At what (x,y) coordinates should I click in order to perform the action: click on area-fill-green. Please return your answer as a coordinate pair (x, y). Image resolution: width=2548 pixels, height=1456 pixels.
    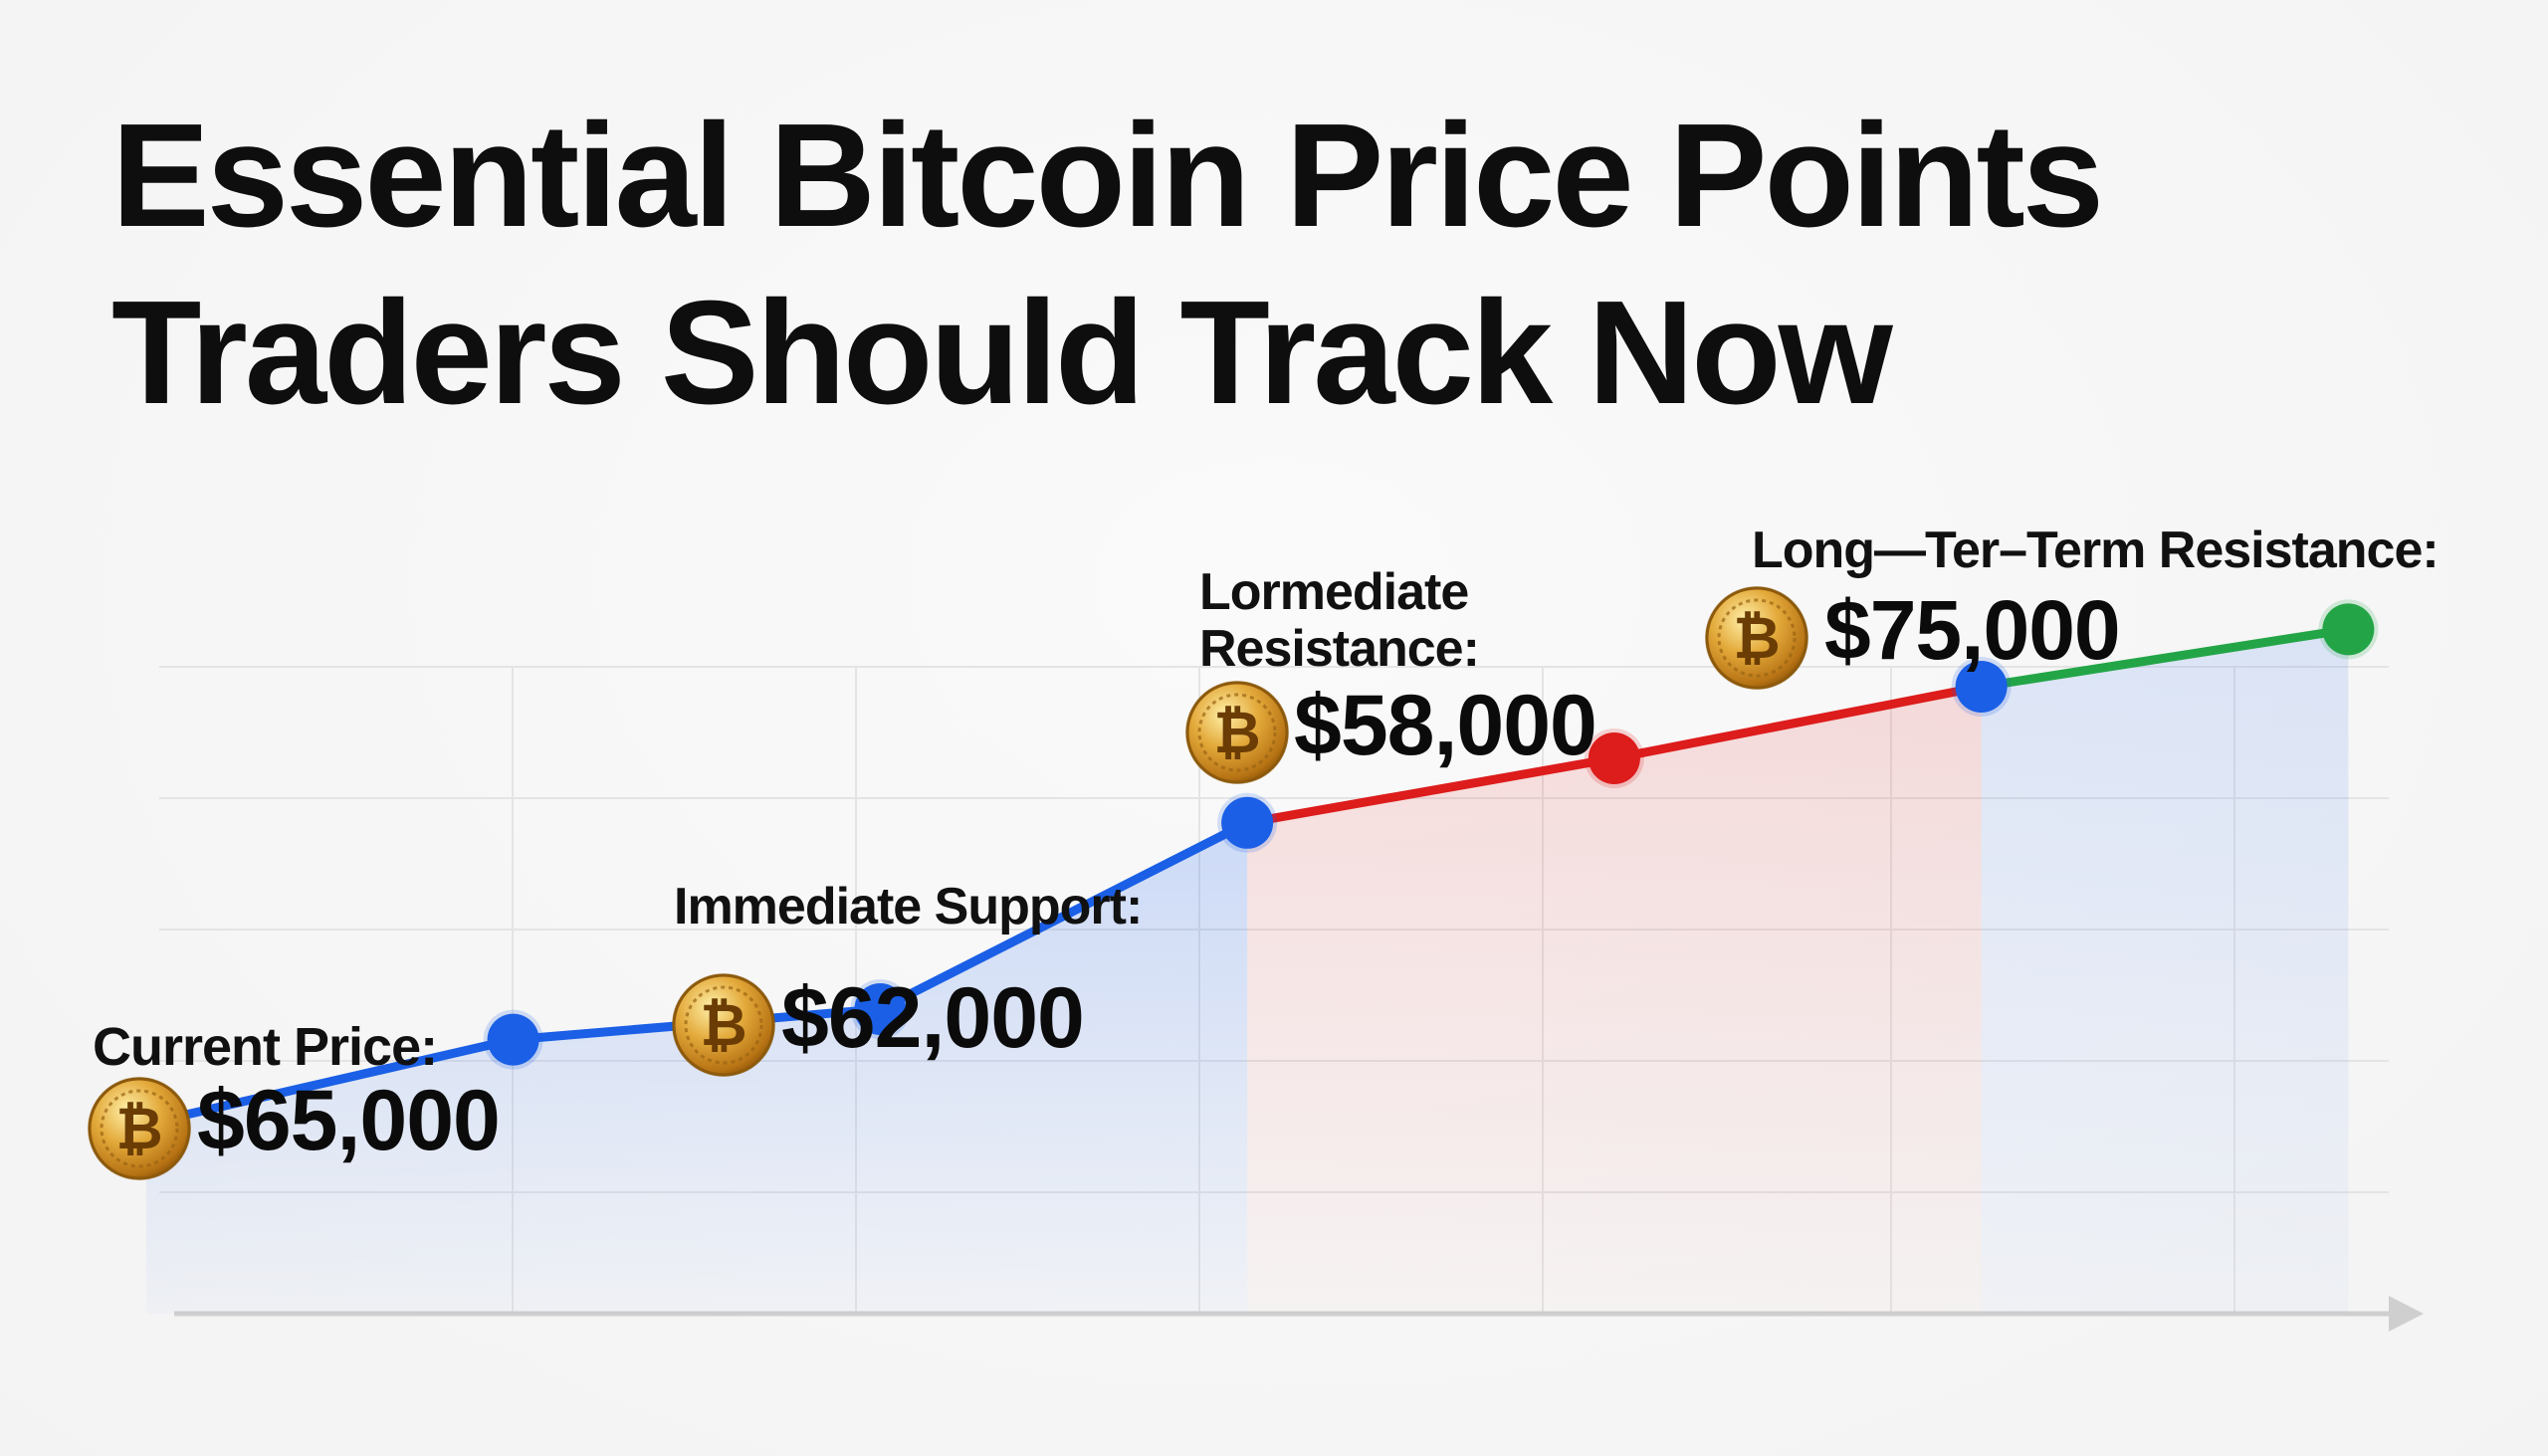
    Looking at the image, I should click on (2165, 971).